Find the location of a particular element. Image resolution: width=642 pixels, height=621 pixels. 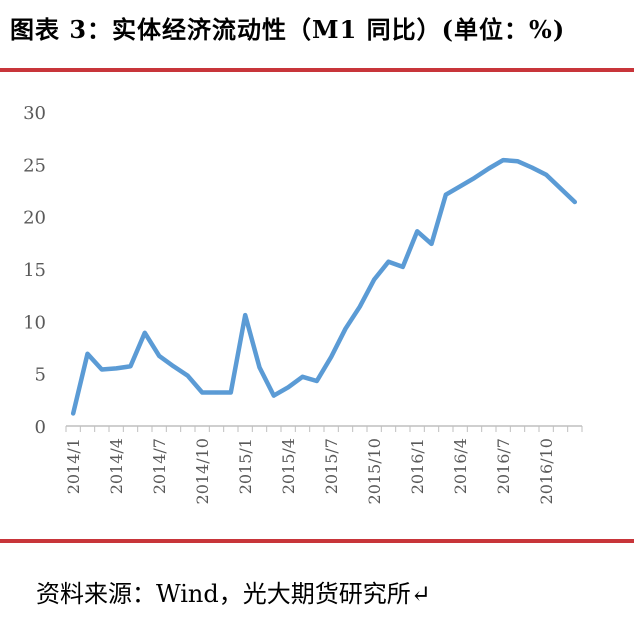

y-tick-label: 20 is located at coordinates (34, 218).